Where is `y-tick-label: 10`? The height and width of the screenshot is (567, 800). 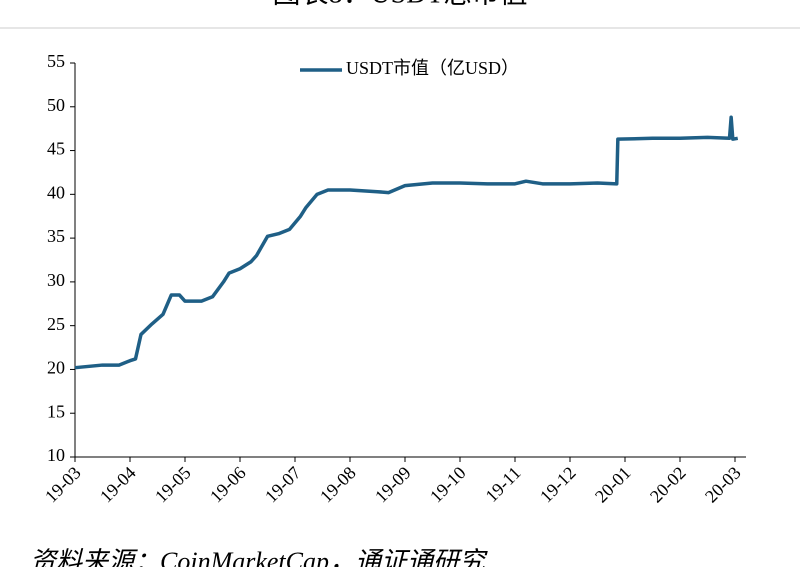
y-tick-label: 10 is located at coordinates (56, 455).